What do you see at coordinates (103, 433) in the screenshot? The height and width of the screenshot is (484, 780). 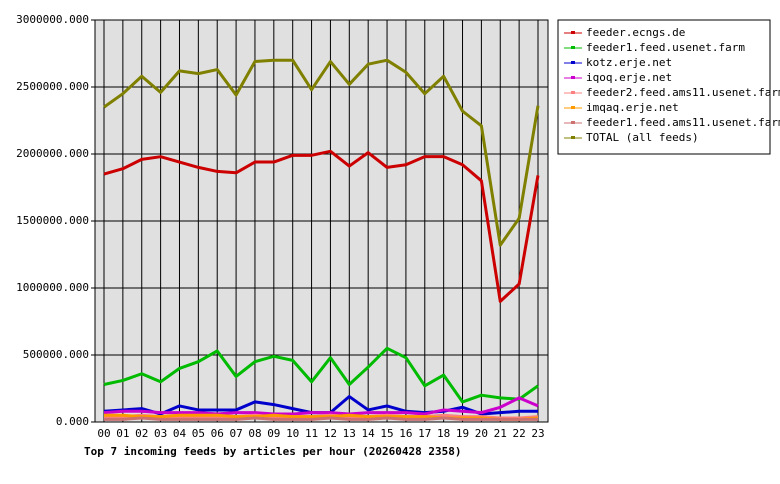 I see `x-tick-label: 00` at bounding box center [103, 433].